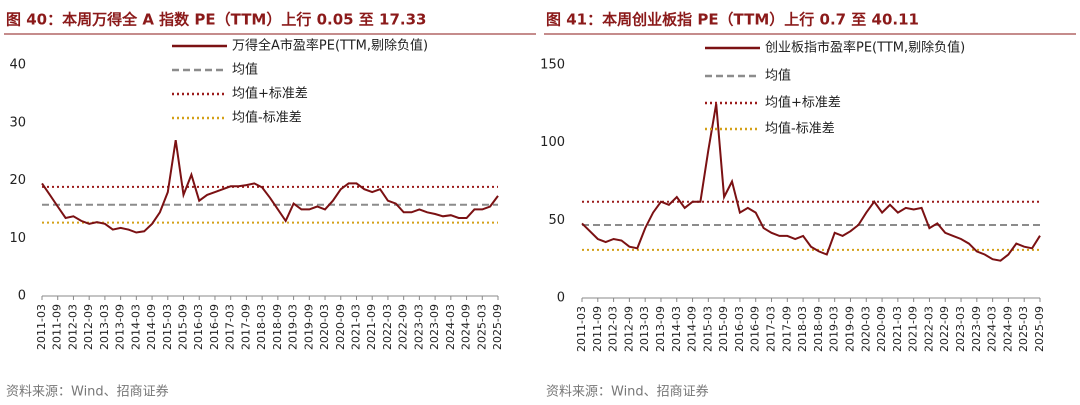 Image resolution: width=1080 pixels, height=405 pixels. I want to click on y-tick-label: 40, so click(17, 65).